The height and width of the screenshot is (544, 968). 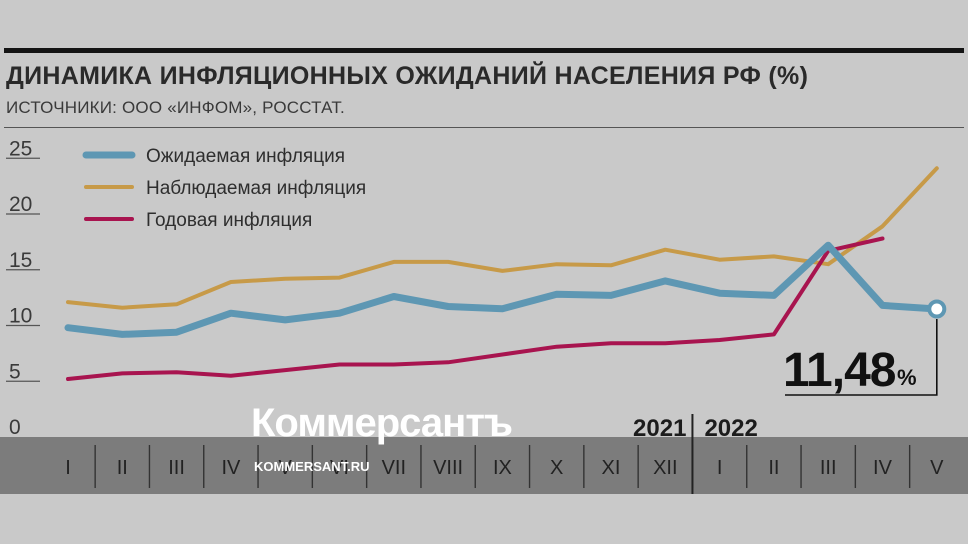 What do you see at coordinates (312, 466) in the screenshot?
I see `watermark-url: KOMMERSANT.RU` at bounding box center [312, 466].